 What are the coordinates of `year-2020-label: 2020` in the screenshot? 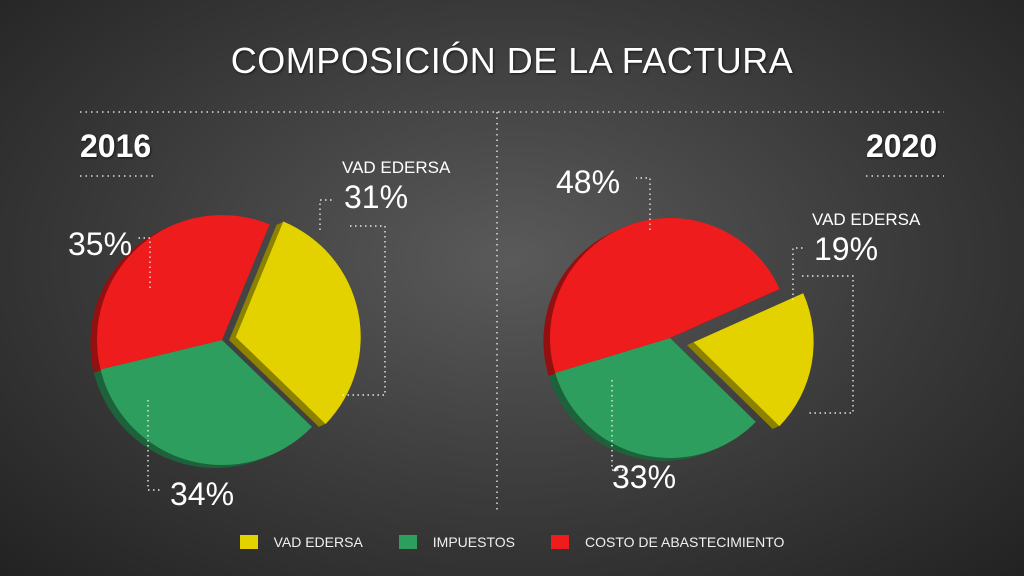 It's located at (902, 146).